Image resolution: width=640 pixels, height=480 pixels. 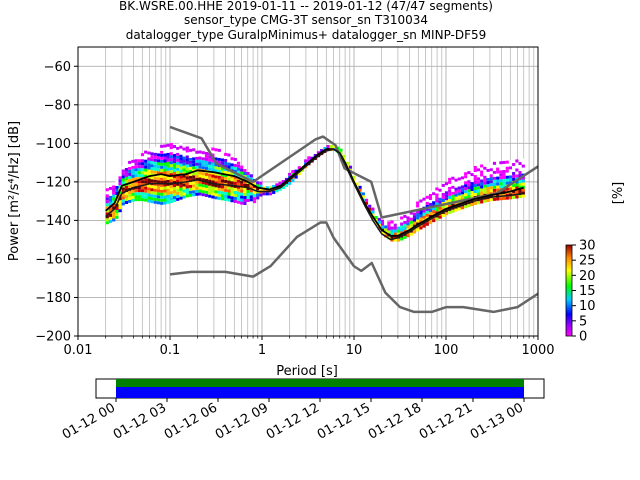 What do you see at coordinates (307, 371) in the screenshot?
I see `x-axis-label: Period [s]` at bounding box center [307, 371].